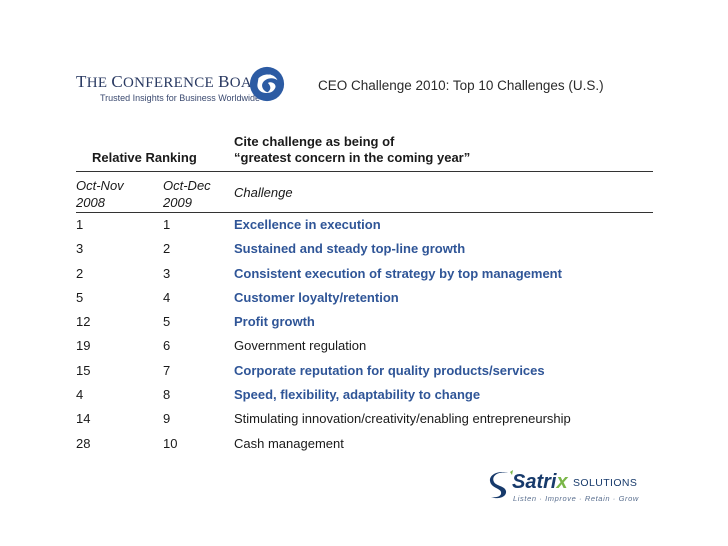  What do you see at coordinates (576, 498) in the screenshot?
I see `brand-tagline: Listen · Improve · Retain · Grow` at bounding box center [576, 498].